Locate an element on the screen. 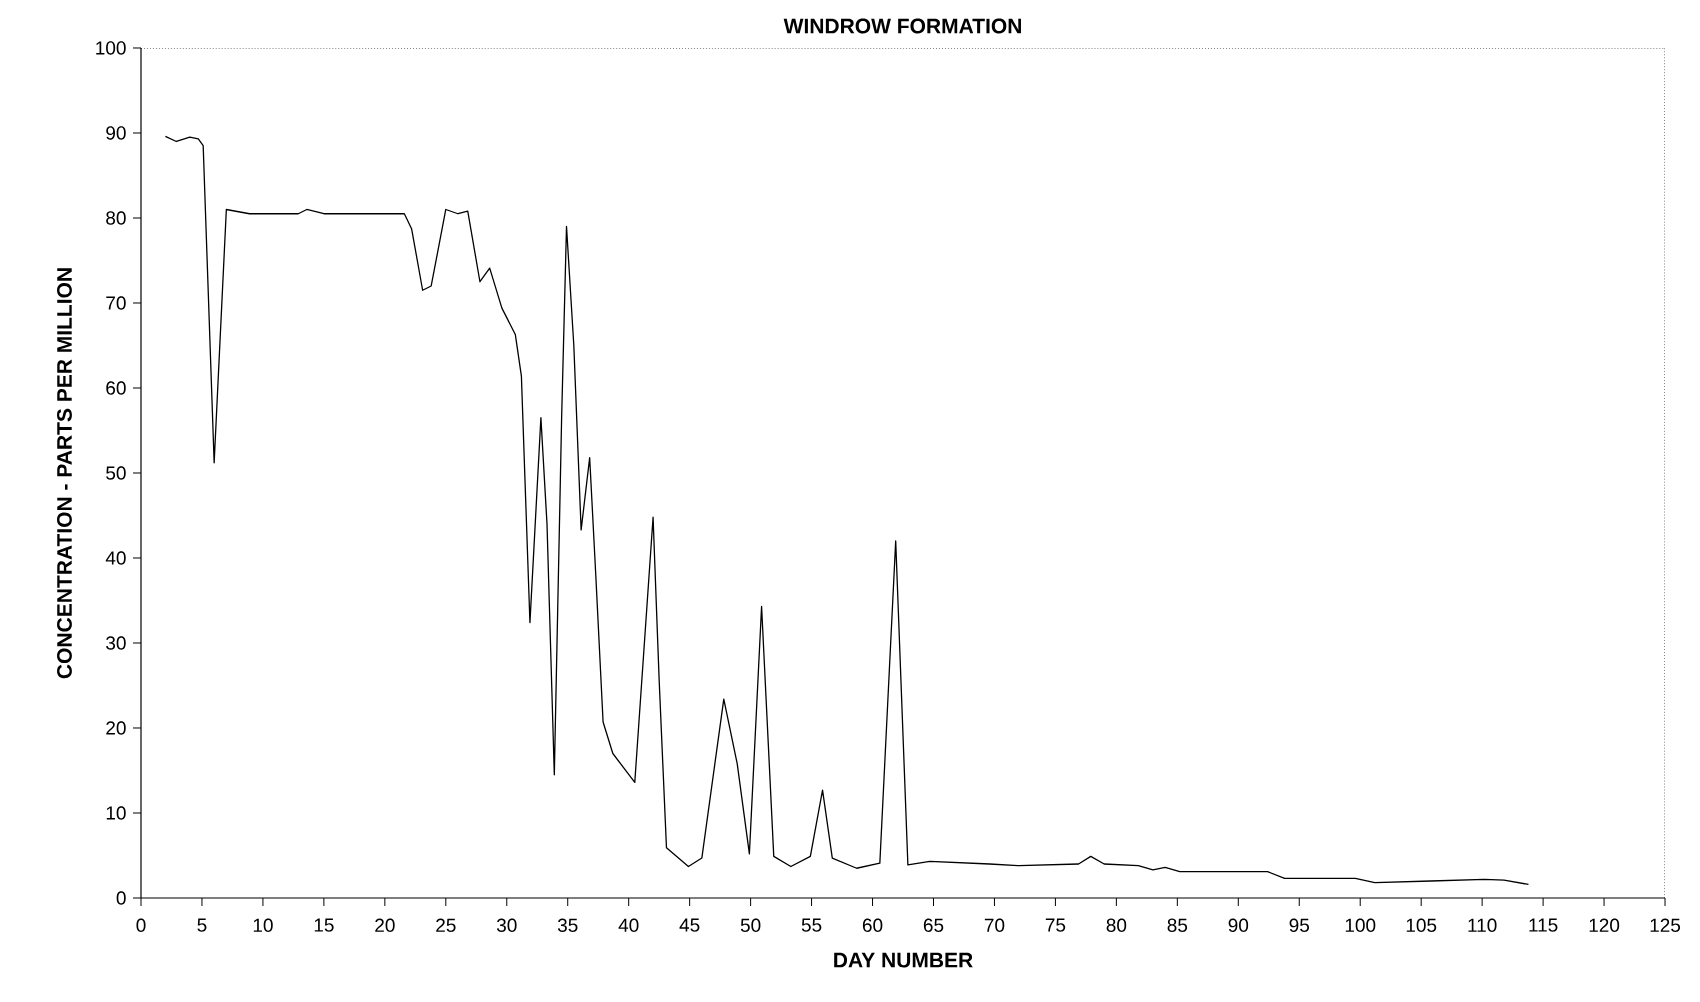  y-tick-label: 80 is located at coordinates (116, 218).